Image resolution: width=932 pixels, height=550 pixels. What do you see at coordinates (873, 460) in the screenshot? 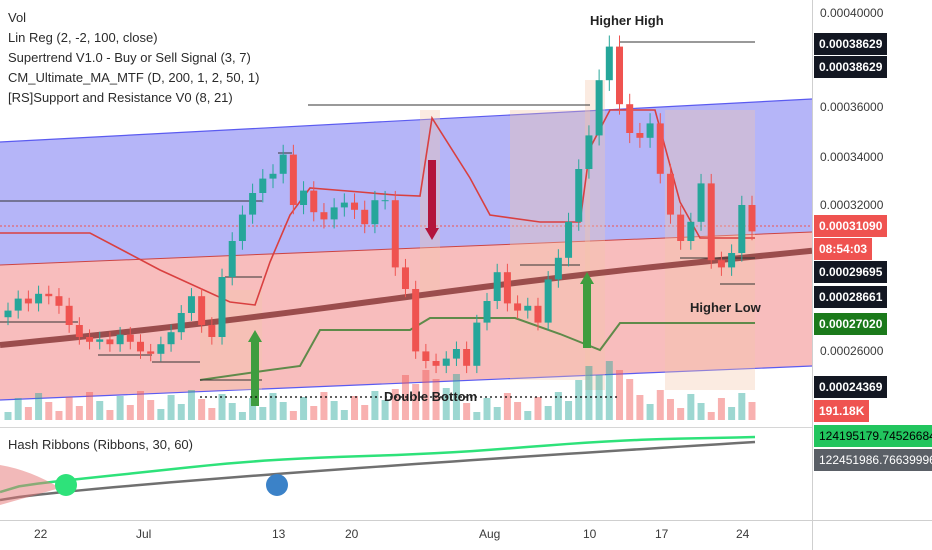
I see `hash-value-tag: 122451986.76639996` at bounding box center [873, 460].